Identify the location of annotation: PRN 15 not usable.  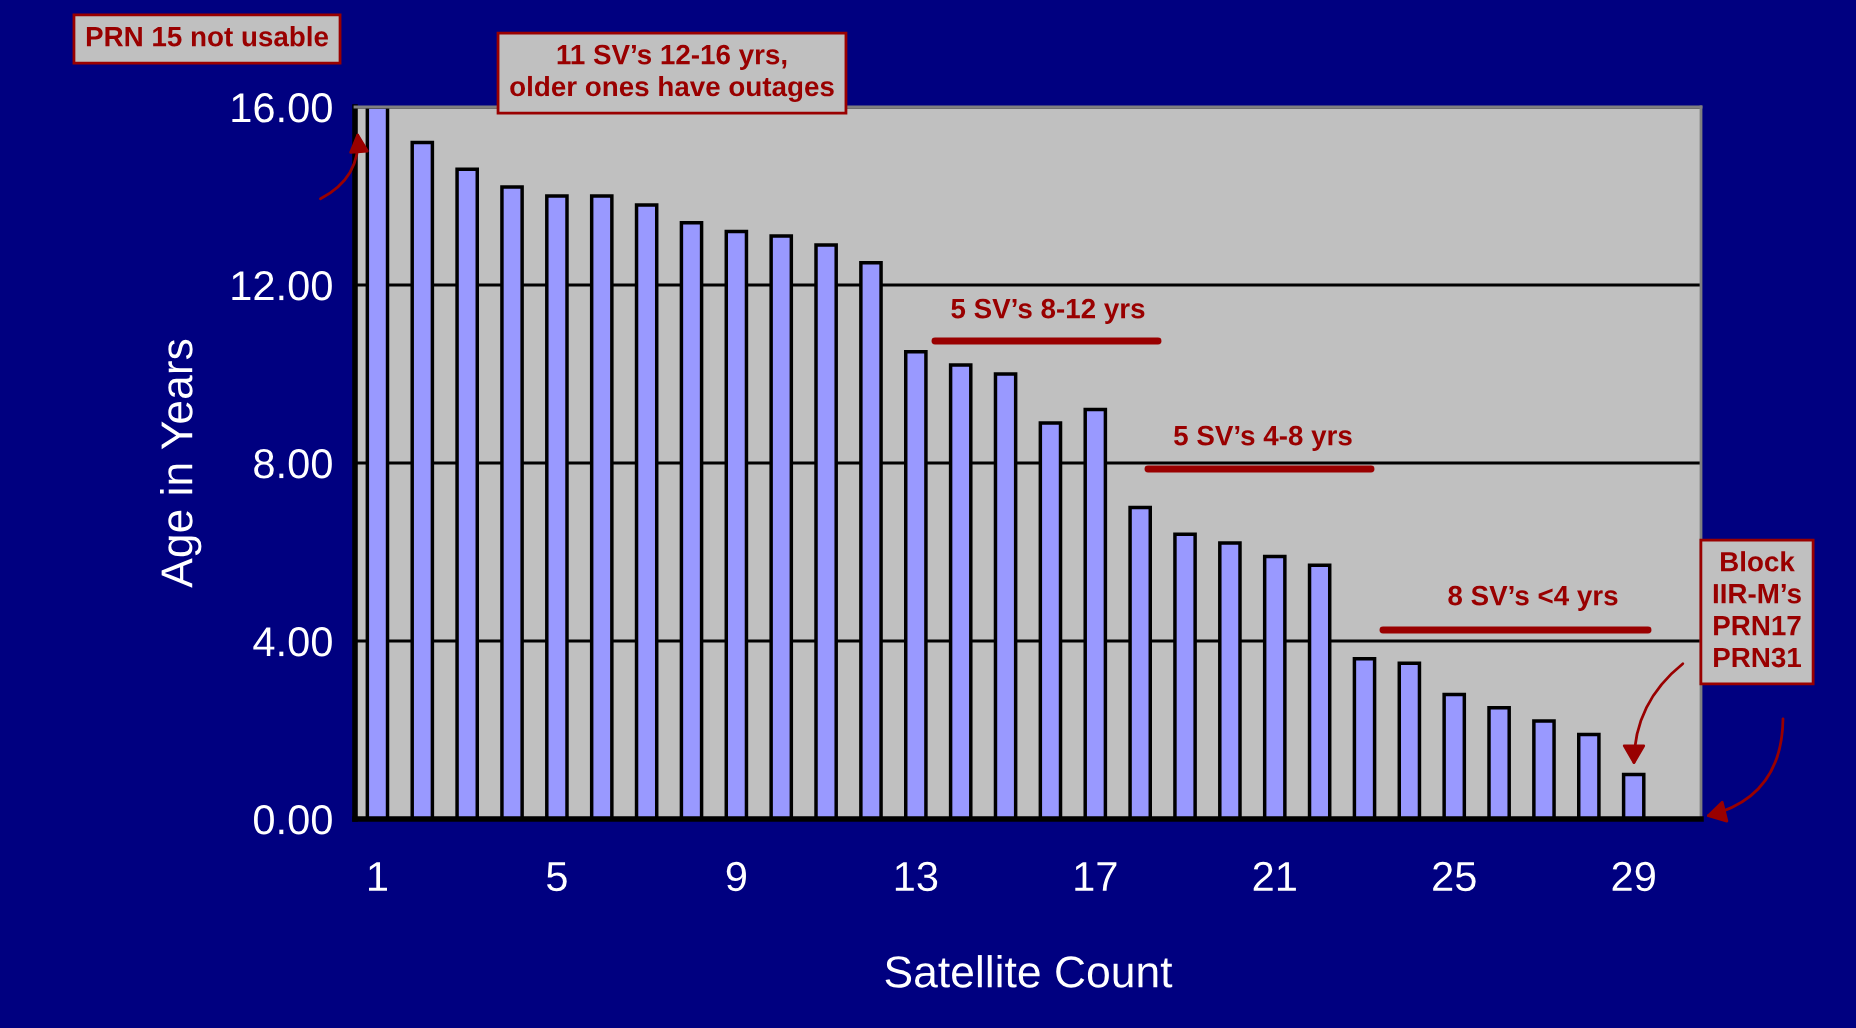
(207, 36).